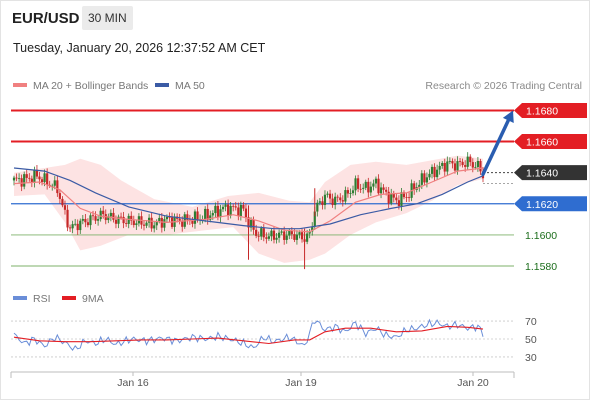 The width and height of the screenshot is (590, 400). I want to click on level-label-1.1580: 1.1580, so click(541, 267).